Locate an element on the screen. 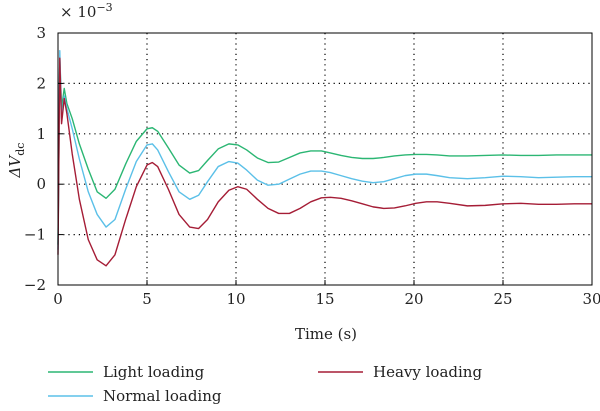 Image resolution: width=600 pixels, height=411 pixels. x-tick-label: 15 is located at coordinates (324, 299).